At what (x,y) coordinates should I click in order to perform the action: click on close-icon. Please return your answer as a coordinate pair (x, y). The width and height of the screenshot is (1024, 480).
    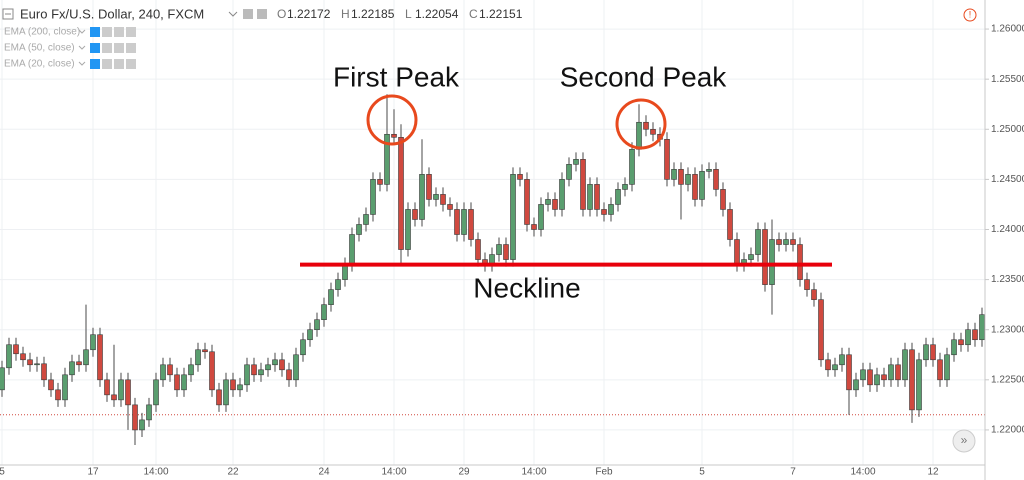
    Looking at the image, I should click on (262, 14).